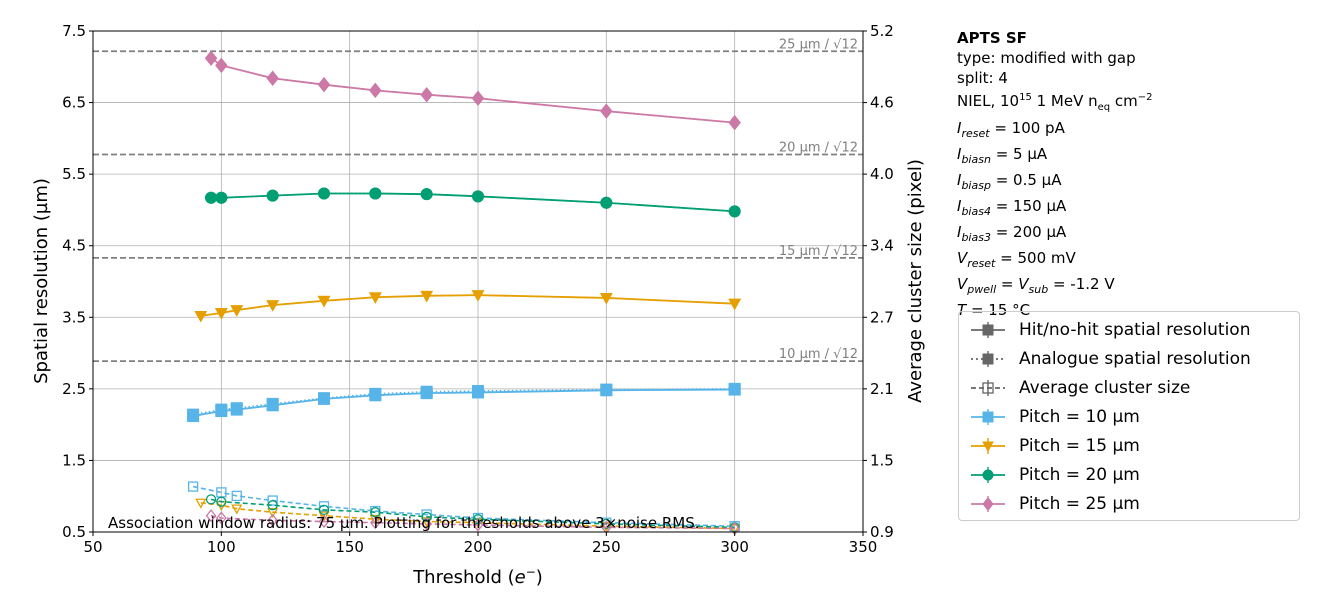 Image resolution: width=1329 pixels, height=613 pixels. Describe the element at coordinates (734, 547) in the screenshot. I see `x-tick-label: 300` at that location.